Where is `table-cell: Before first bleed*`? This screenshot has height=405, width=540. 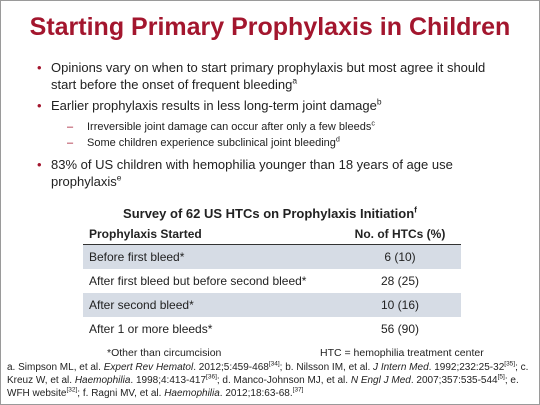 table-cell: Before first bleed* is located at coordinates (211, 256).